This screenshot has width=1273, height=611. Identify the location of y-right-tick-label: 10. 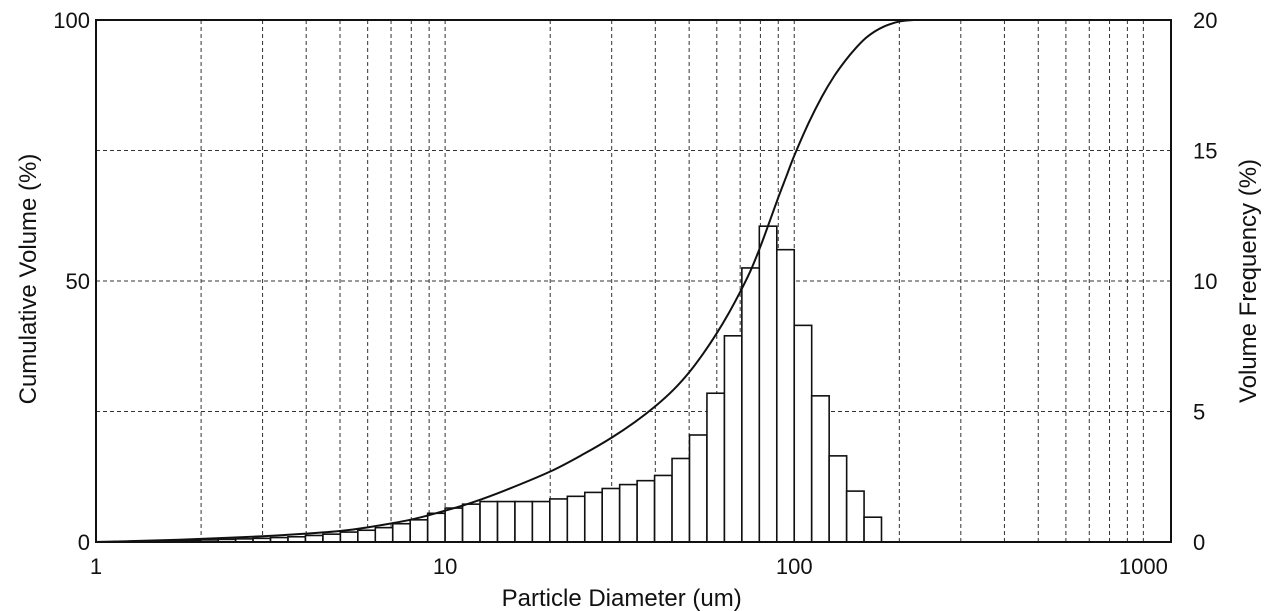
(1205, 281).